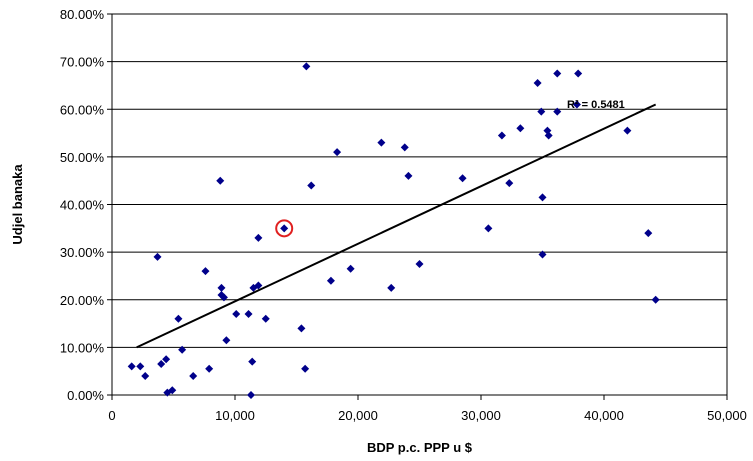 Image resolution: width=753 pixels, height=461 pixels. I want to click on x-axis-title: BDP p.c. PPP u $, so click(420, 447).